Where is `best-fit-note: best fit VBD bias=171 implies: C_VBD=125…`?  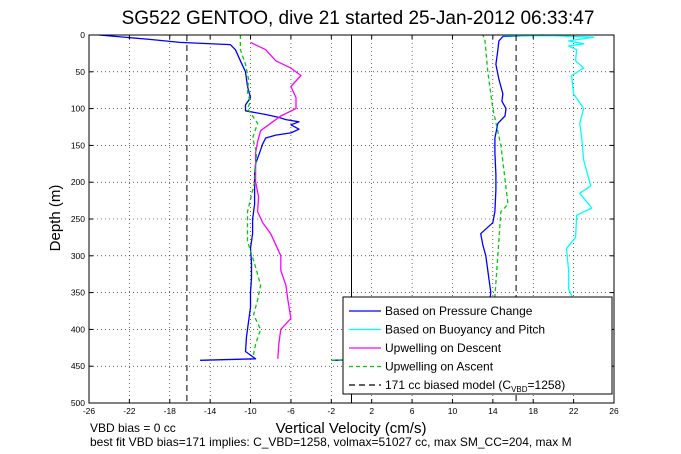 best-fit-note: best fit VBD bias=171 implies: C_VBD=125… is located at coordinates (331, 442).